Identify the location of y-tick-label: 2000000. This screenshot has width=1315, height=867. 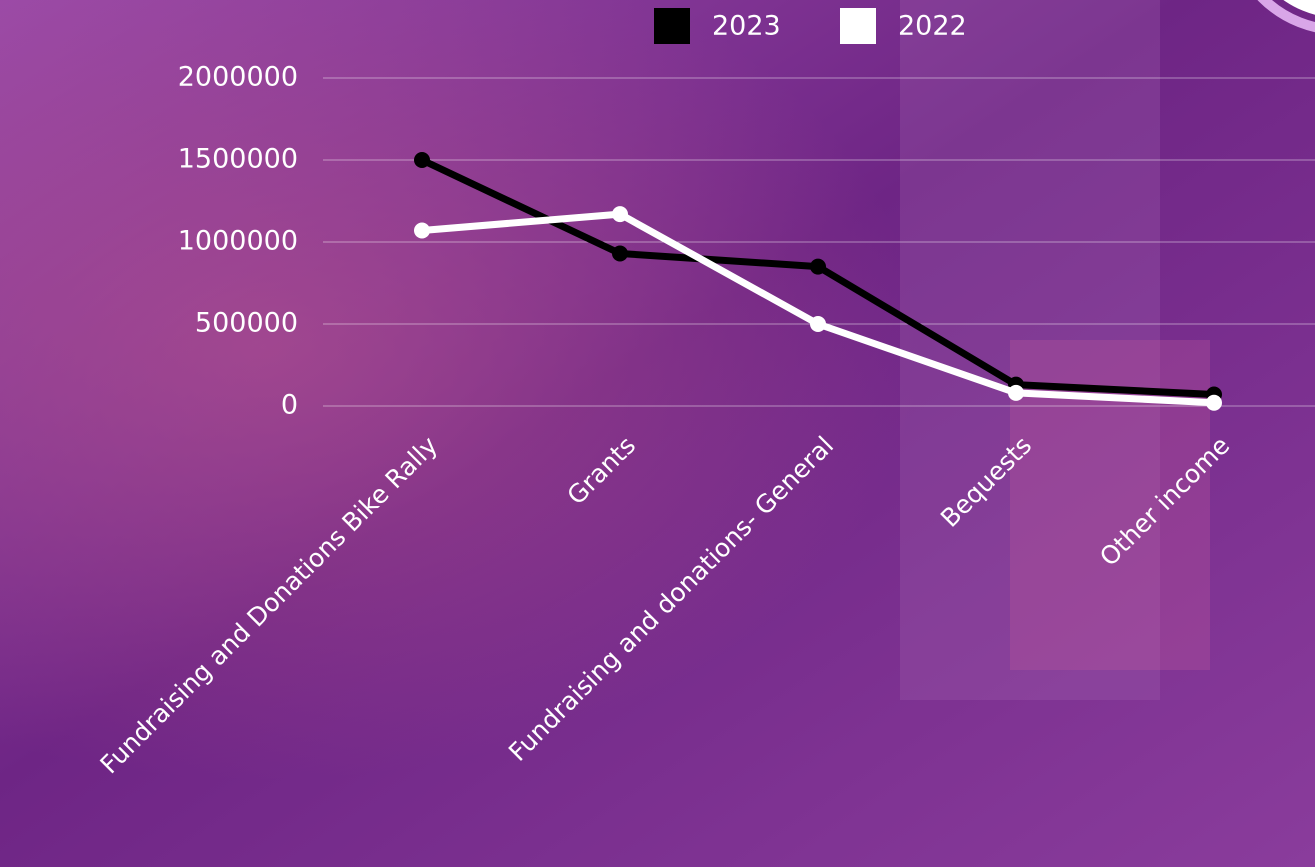
(238, 77).